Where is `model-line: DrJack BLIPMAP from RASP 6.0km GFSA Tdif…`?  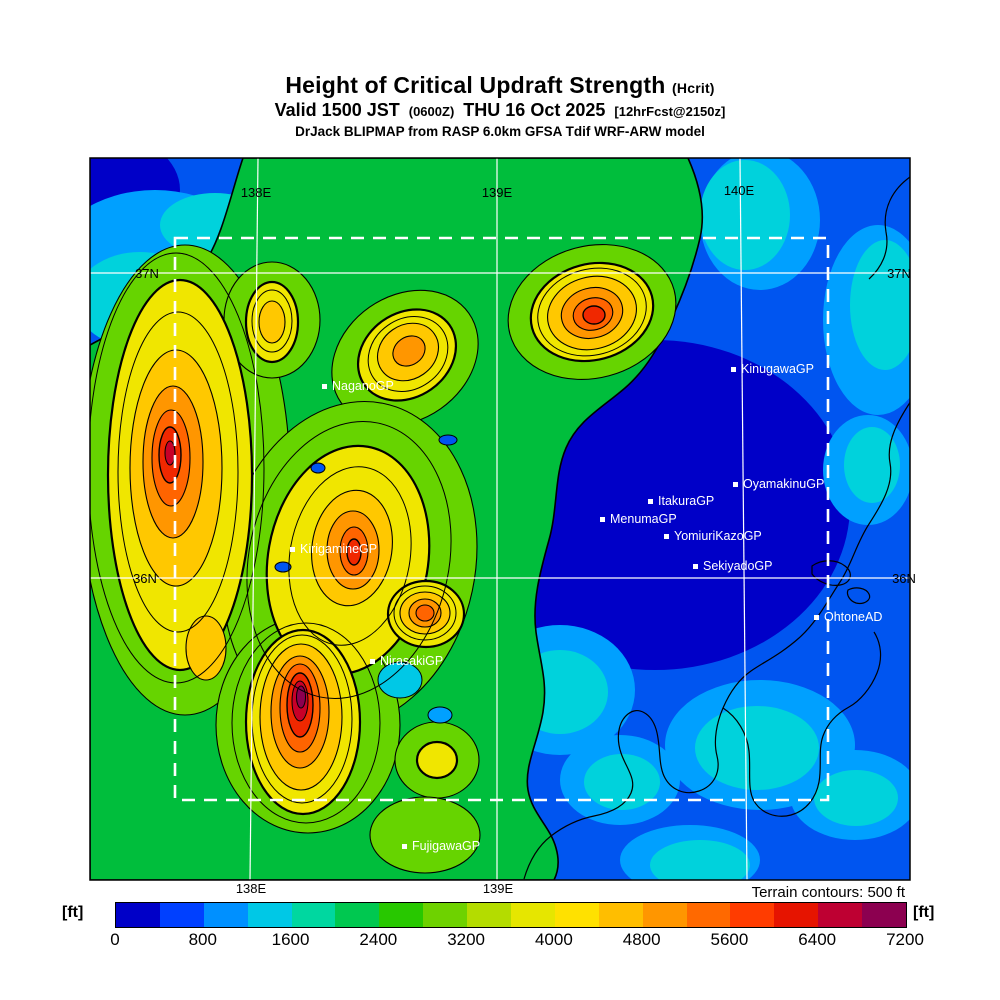 model-line: DrJack BLIPMAP from RASP 6.0km GFSA Tdif… is located at coordinates (500, 131).